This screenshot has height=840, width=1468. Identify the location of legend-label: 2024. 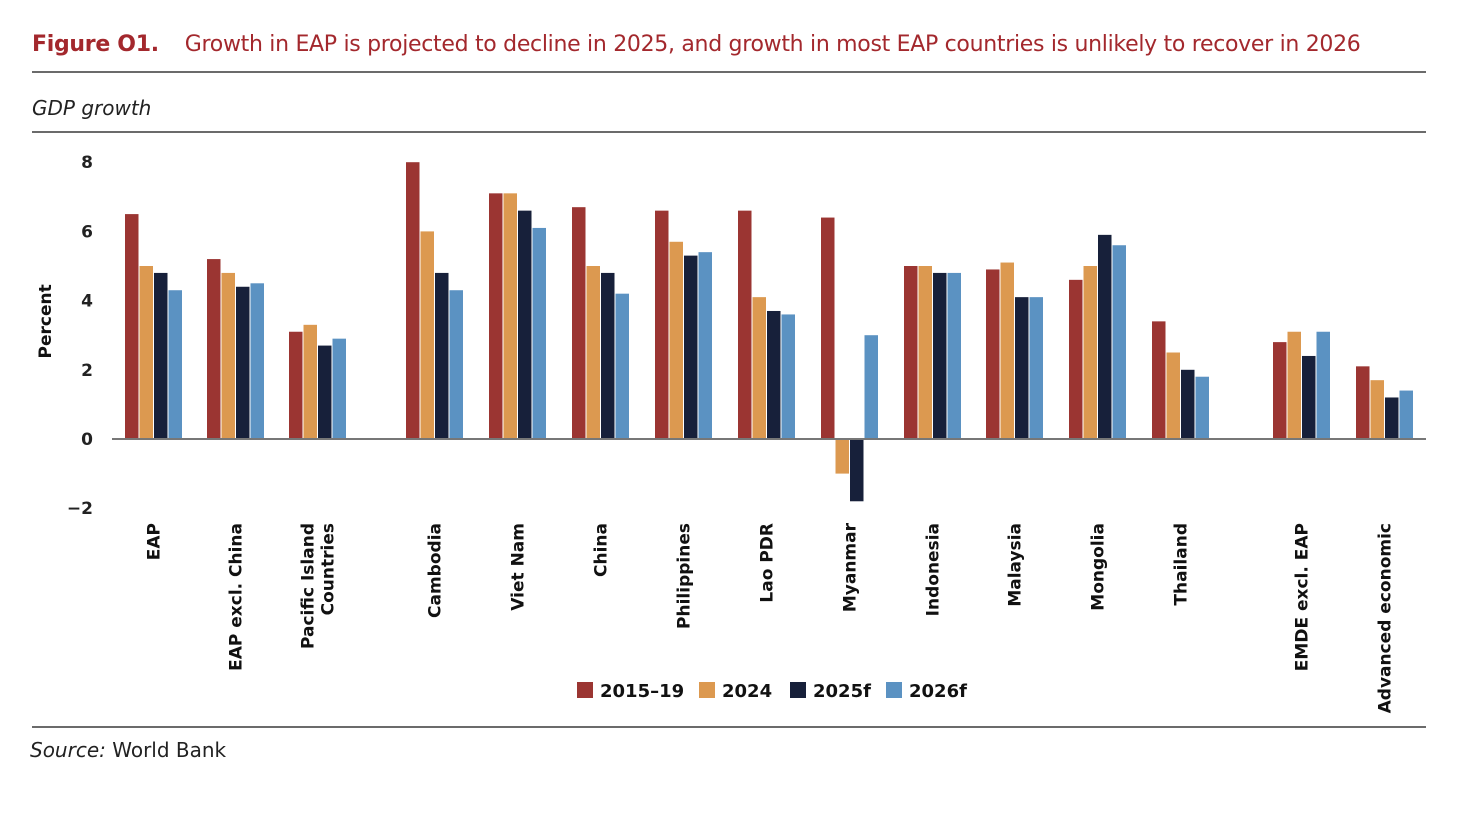
(747, 691).